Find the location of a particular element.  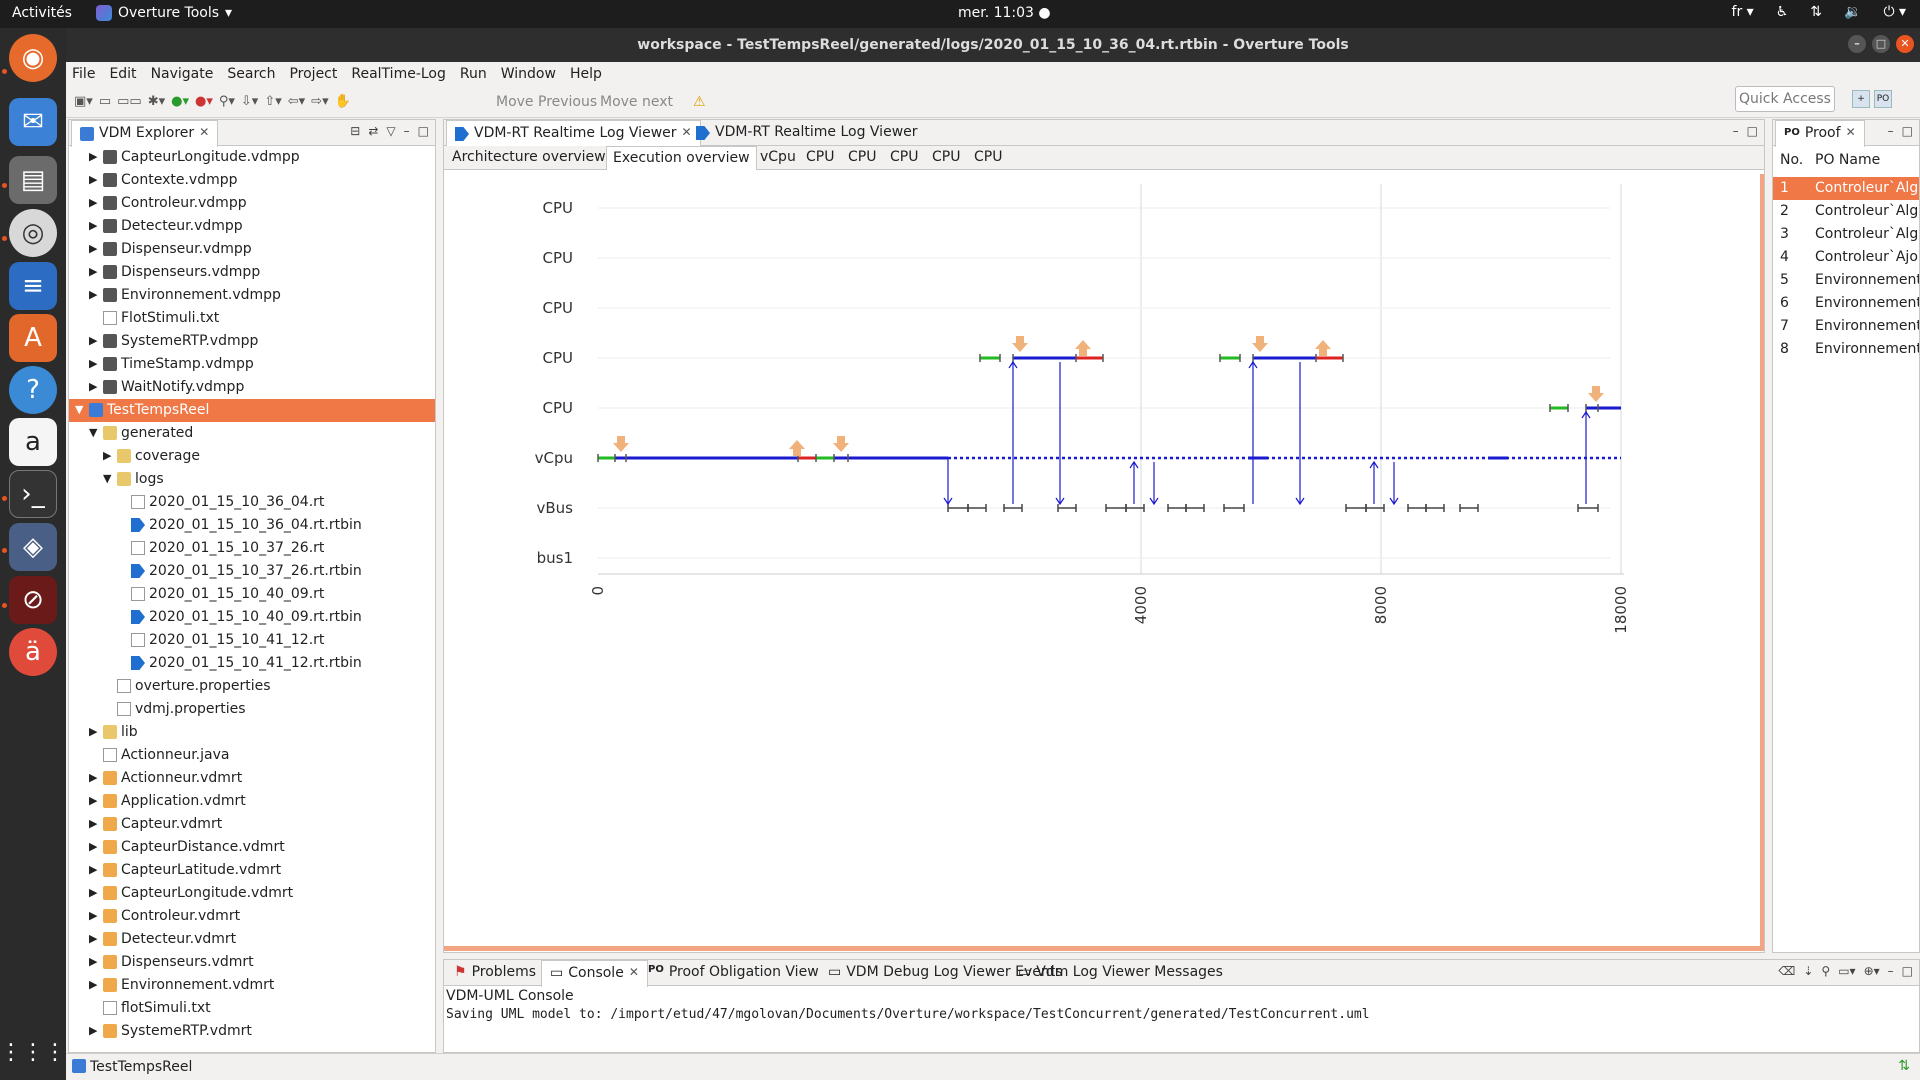

menu-realtime-log: RealTime-Log is located at coordinates (398, 74).